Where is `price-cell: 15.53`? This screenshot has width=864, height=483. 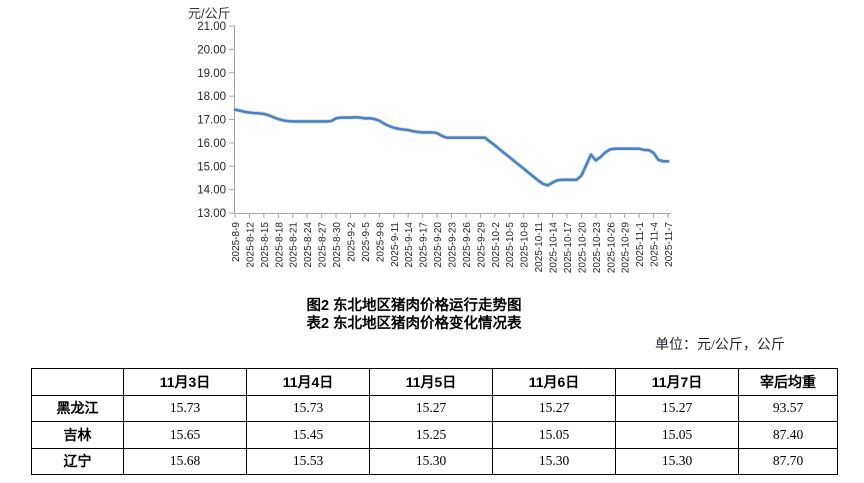 price-cell: 15.53 is located at coordinates (308, 461).